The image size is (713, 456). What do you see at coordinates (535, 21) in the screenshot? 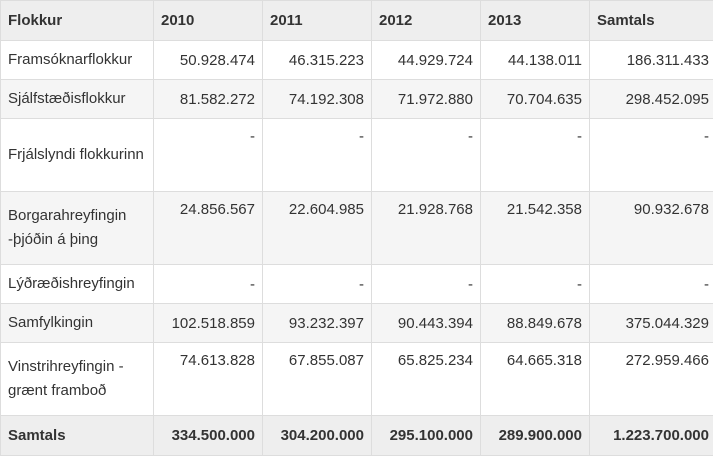
I see `header-2013: 2013` at bounding box center [535, 21].